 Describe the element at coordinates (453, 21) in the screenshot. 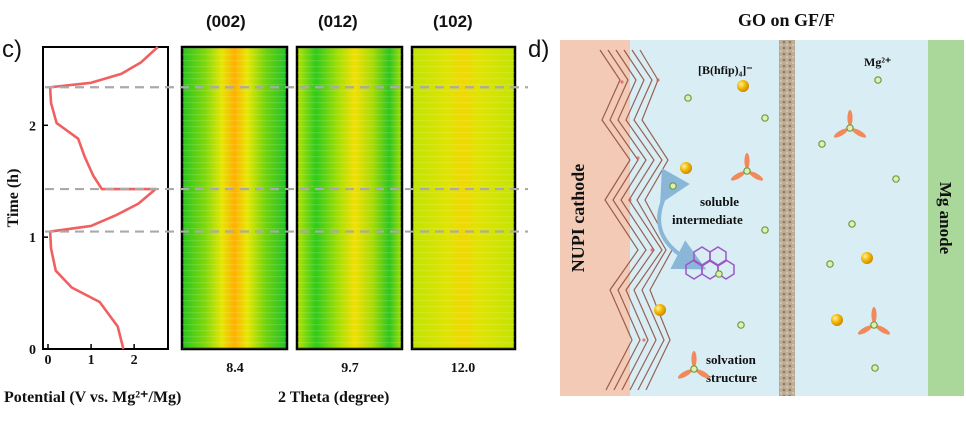

I see `hkl-label-102: (102)` at that location.